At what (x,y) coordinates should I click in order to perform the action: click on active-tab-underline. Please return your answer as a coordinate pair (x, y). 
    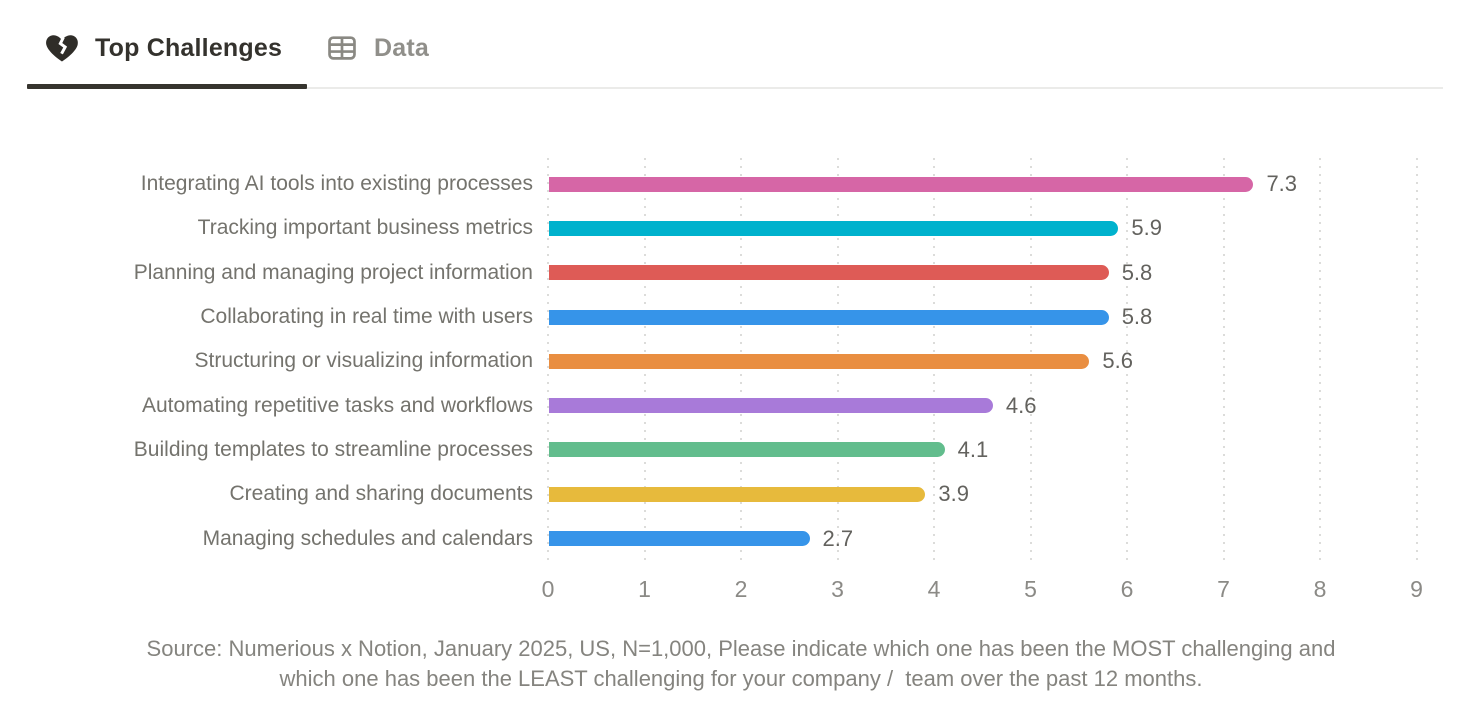
    Looking at the image, I should click on (167, 86).